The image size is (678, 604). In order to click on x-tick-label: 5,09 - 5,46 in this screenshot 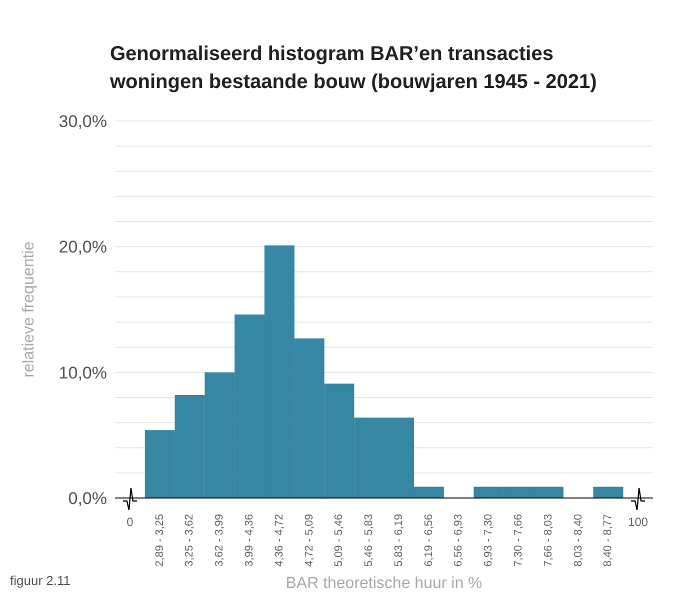, I will do `click(339, 540)`.